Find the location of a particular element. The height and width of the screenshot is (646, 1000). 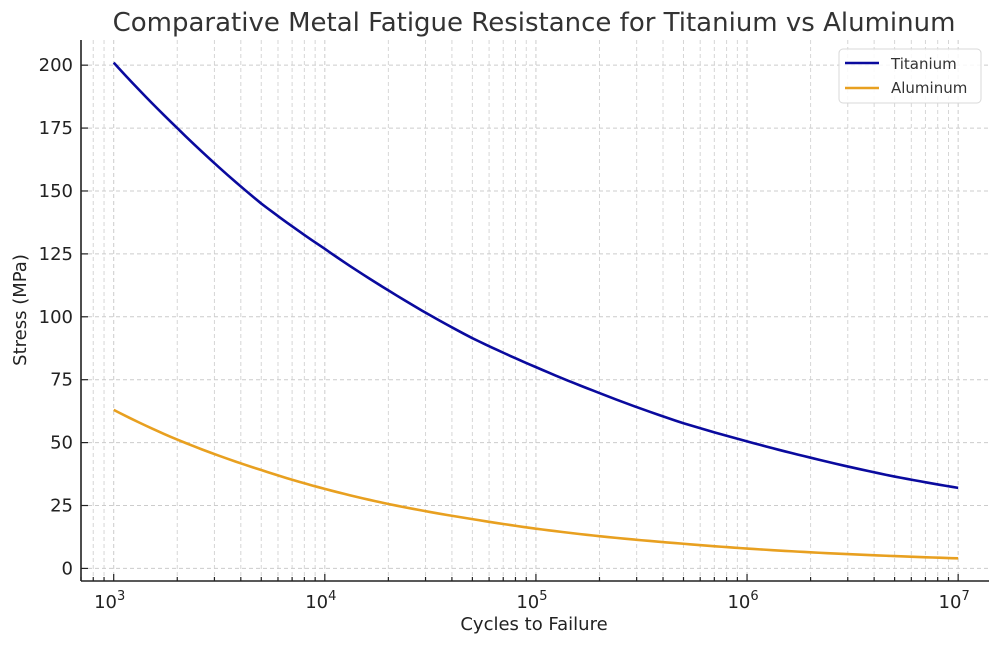

x-tick-label: 10⁶ is located at coordinates (742, 601).